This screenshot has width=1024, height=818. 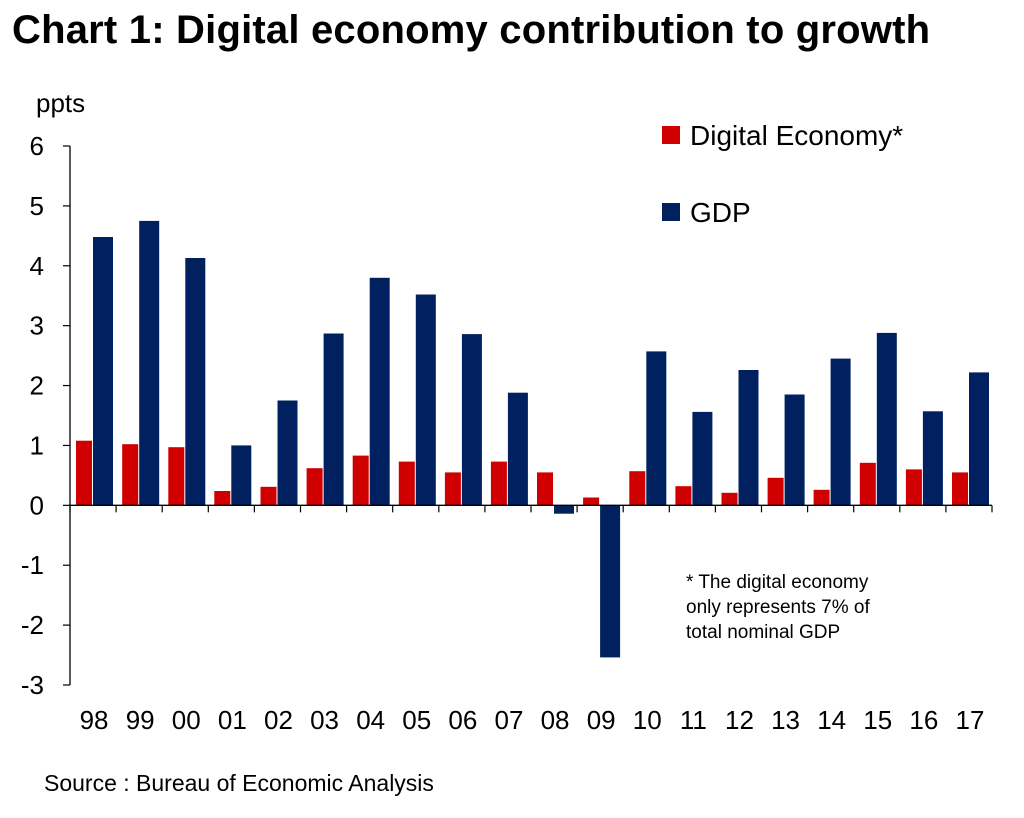 I want to click on x-tick-label: 01, so click(x=232, y=720).